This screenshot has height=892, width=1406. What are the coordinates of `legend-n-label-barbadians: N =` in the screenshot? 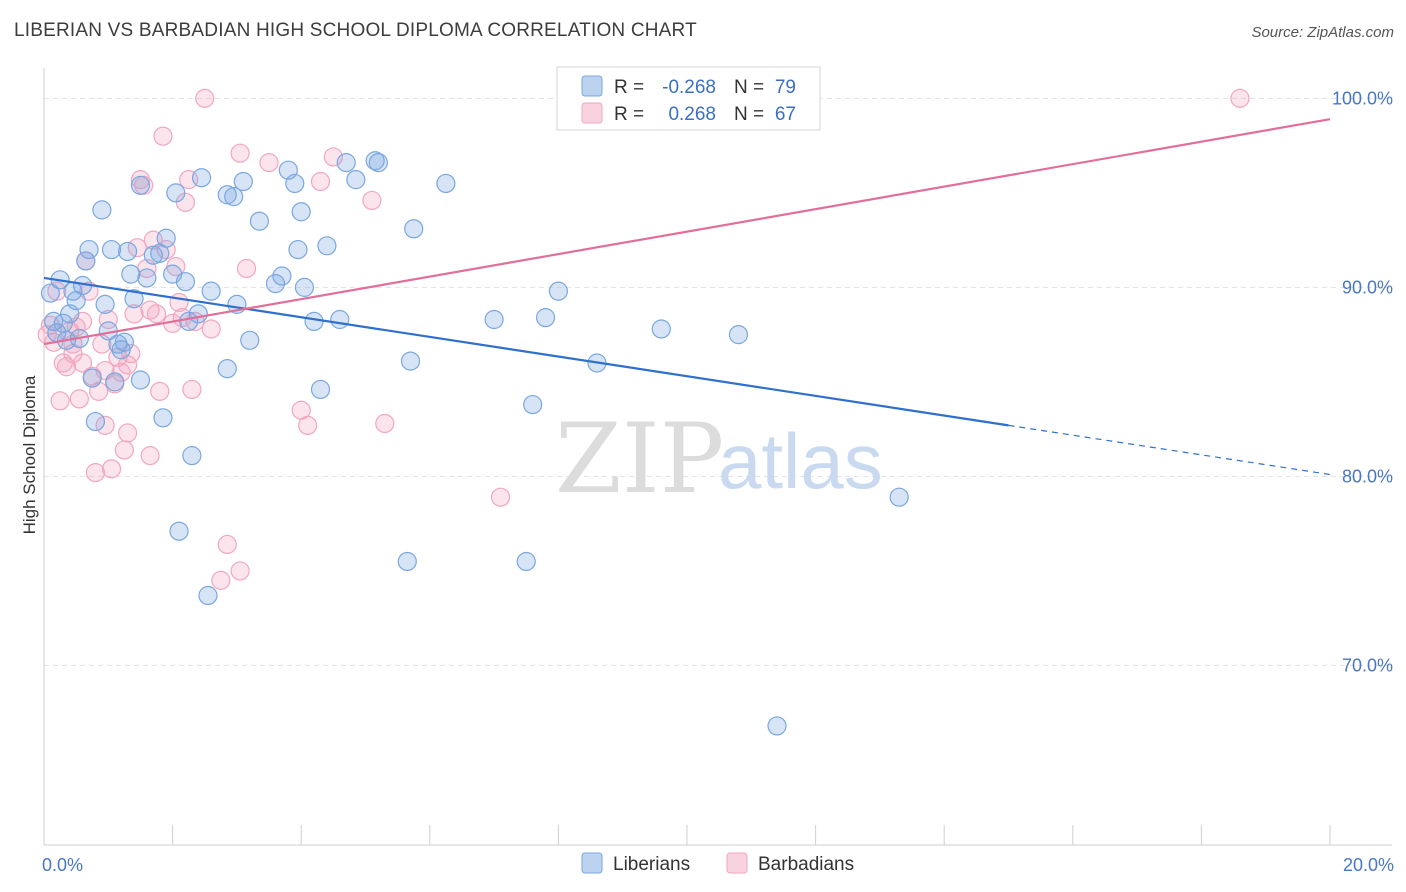 It's located at (749, 114).